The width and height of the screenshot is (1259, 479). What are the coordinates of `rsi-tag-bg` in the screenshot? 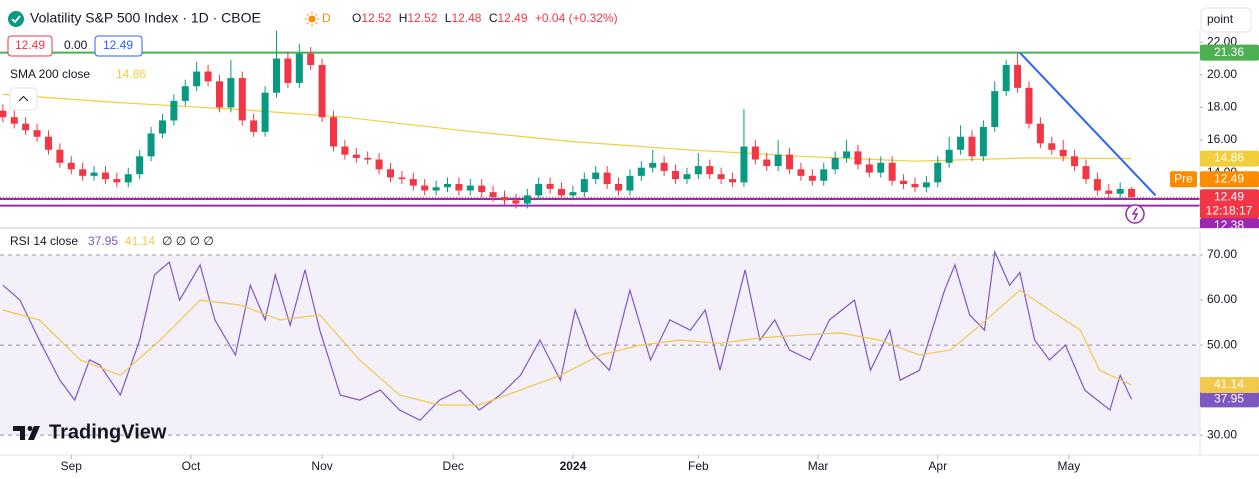 It's located at (1229, 385).